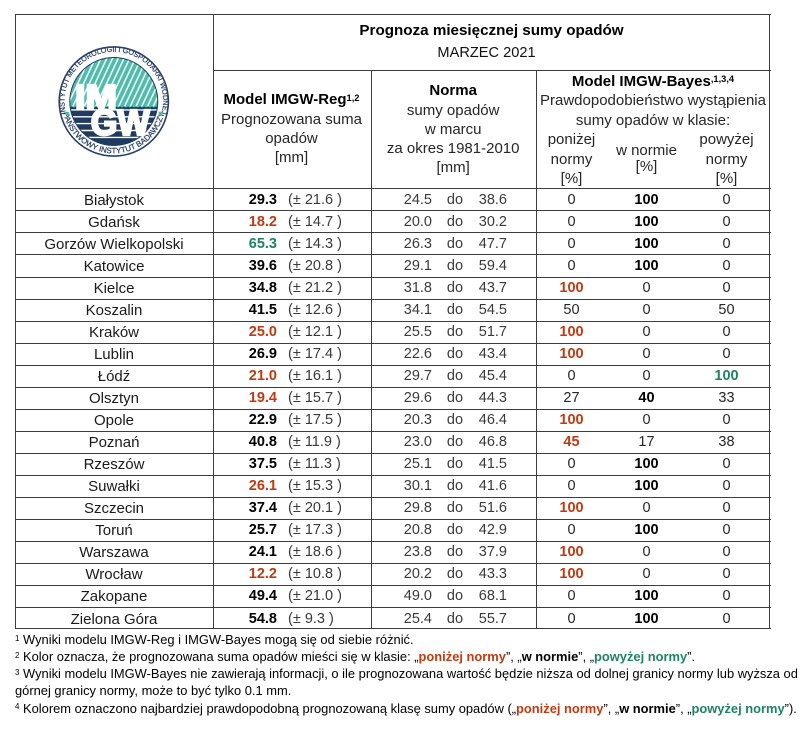 The height and width of the screenshot is (732, 800). What do you see at coordinates (120, 122) in the screenshot?
I see `svg-text: GW` at bounding box center [120, 122].